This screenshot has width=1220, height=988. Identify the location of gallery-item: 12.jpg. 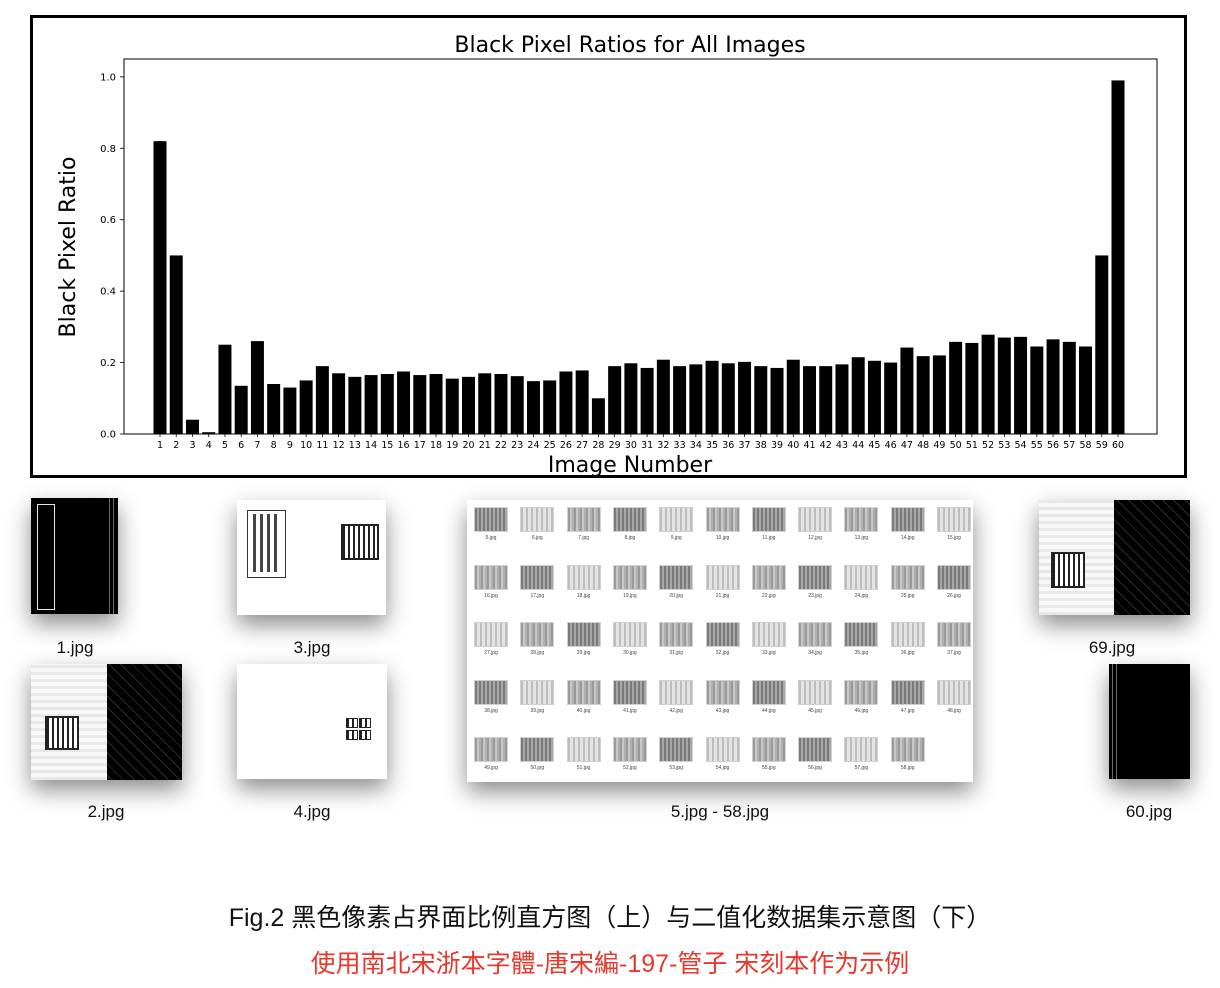
(815, 525).